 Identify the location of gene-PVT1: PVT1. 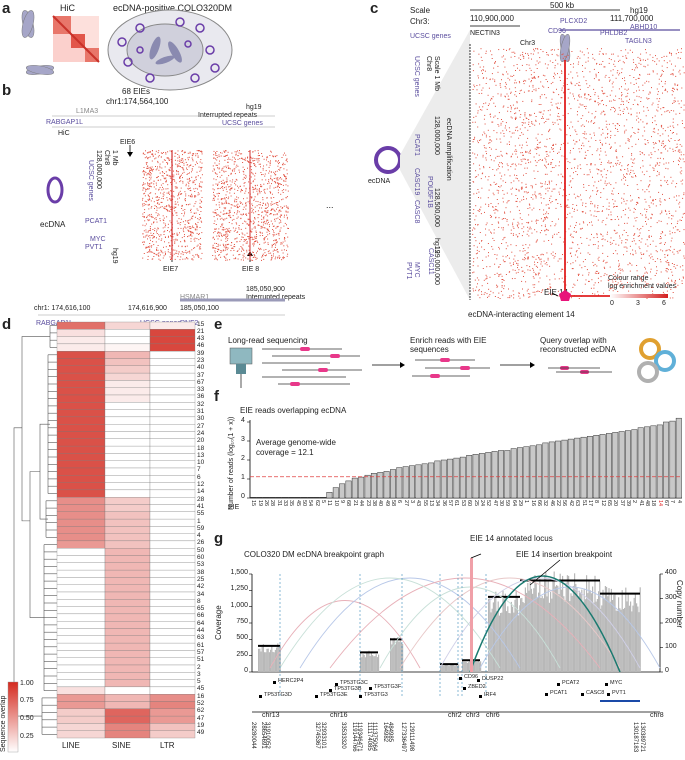
(619, 693).